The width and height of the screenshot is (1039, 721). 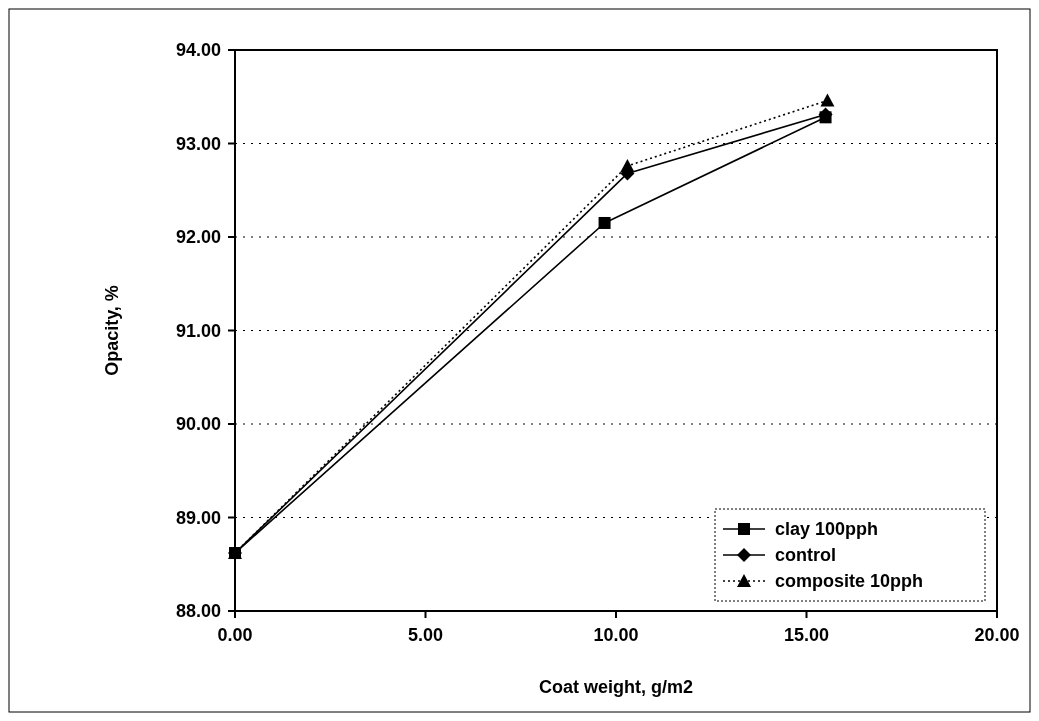 I want to click on legend-label: composite 10pph, so click(x=849, y=581).